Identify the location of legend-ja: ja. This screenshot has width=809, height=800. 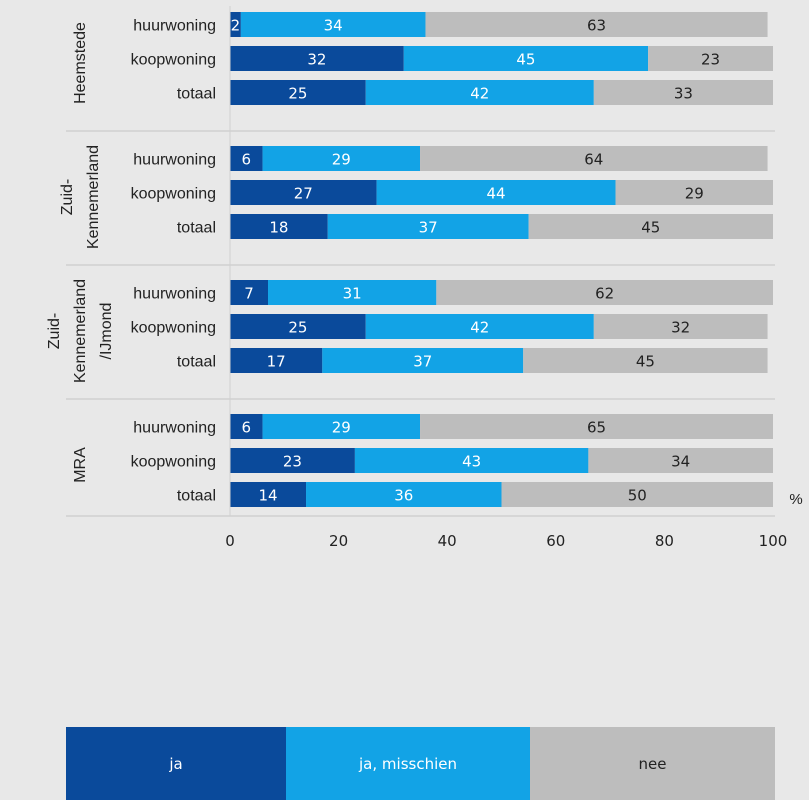
(176, 763).